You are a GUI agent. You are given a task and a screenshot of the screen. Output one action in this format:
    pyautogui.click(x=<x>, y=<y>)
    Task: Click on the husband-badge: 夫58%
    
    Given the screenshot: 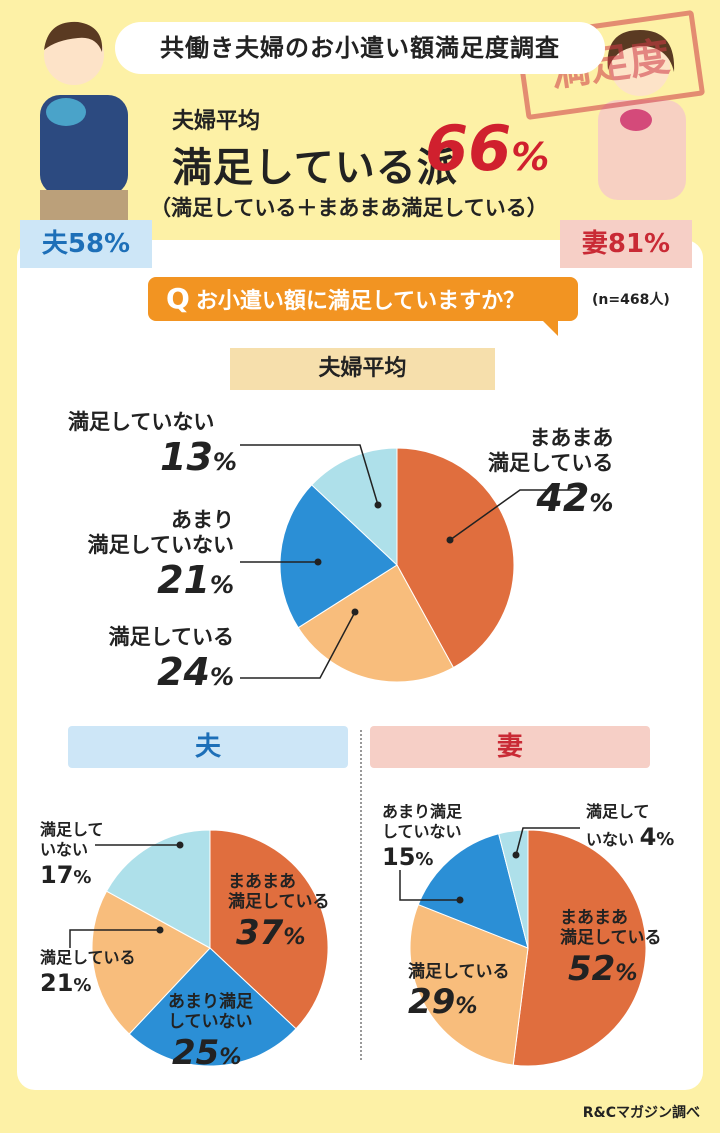 What is the action you would take?
    pyautogui.click(x=86, y=244)
    